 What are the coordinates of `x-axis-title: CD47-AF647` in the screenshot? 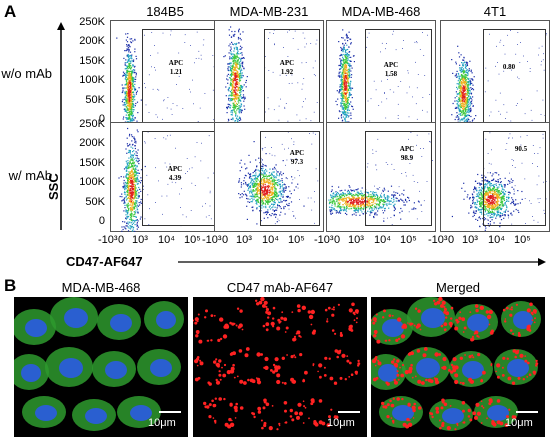 It's located at (104, 261).